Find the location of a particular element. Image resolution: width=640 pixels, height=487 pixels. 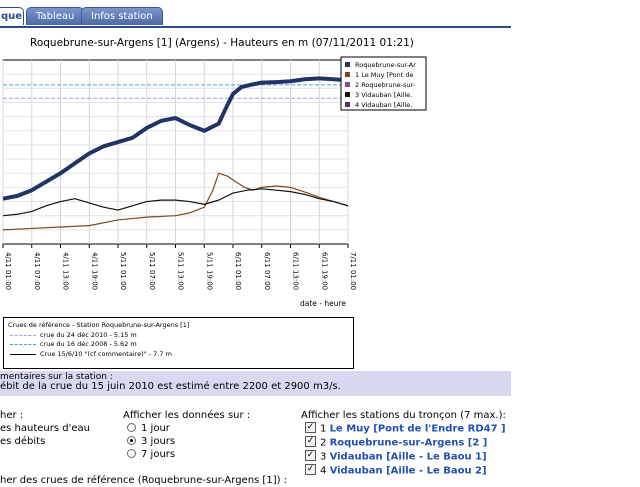

radio-1-jour: 1 jour is located at coordinates (148, 428).